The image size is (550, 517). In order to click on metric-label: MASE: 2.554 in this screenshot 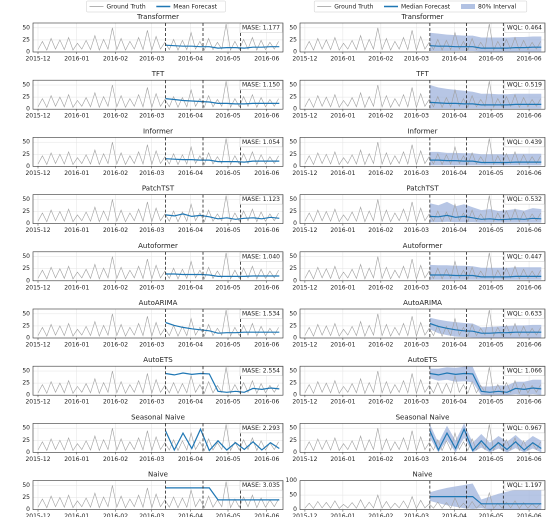, I will do `click(261, 371)`.